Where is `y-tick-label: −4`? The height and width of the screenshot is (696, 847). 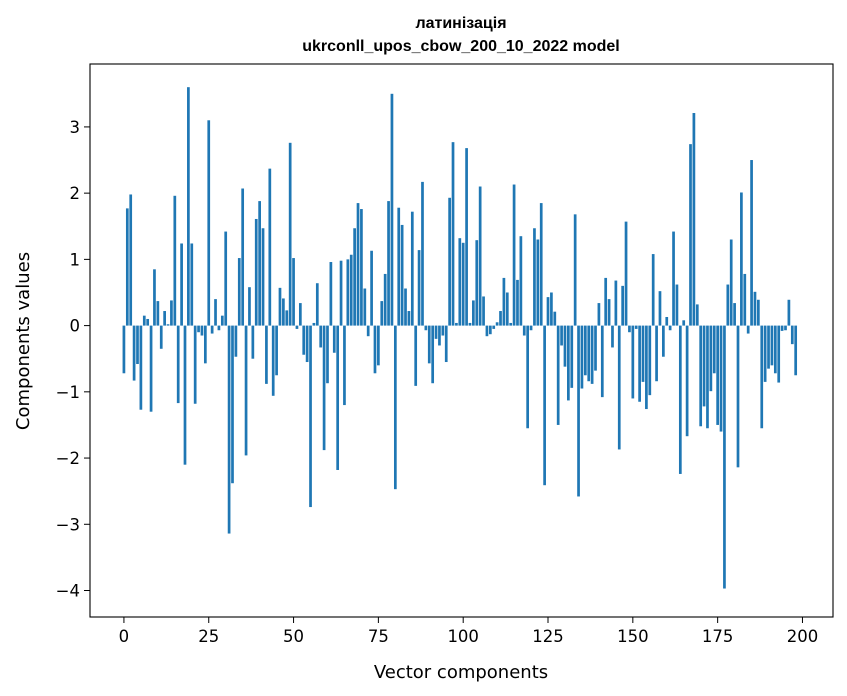
y-tick-label: −4 is located at coordinates (68, 591).